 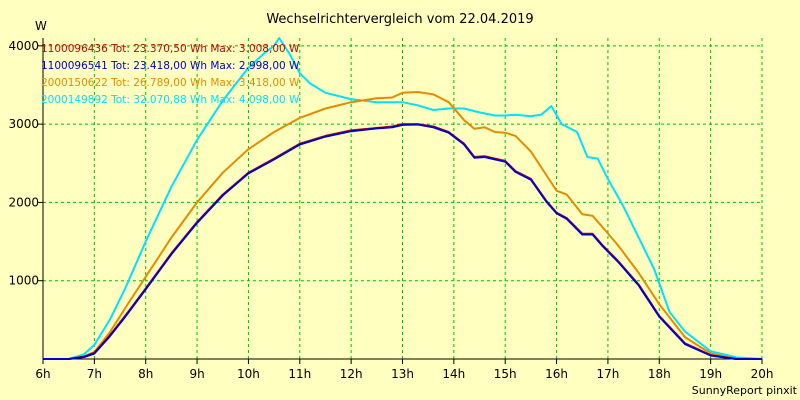 I want to click on x-tick-label: 19h, so click(x=710, y=374).